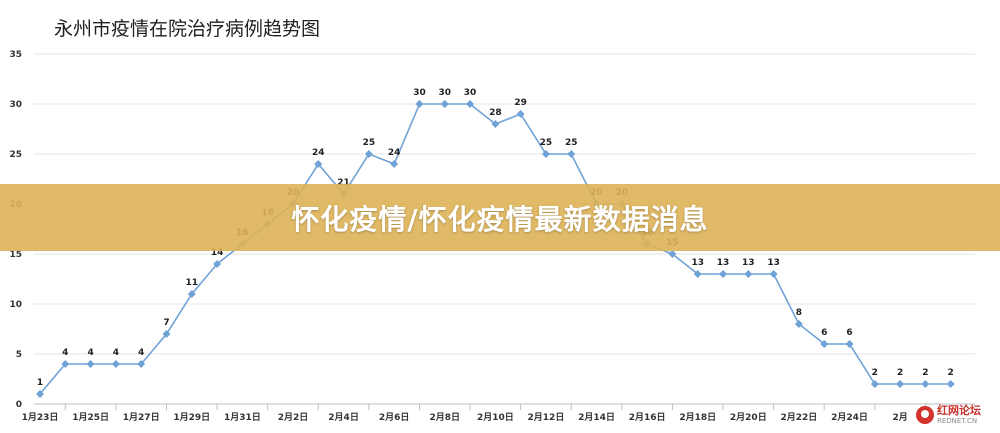 The width and height of the screenshot is (1000, 433). Describe the element at coordinates (166, 323) in the screenshot. I see `data-label: 7` at that location.